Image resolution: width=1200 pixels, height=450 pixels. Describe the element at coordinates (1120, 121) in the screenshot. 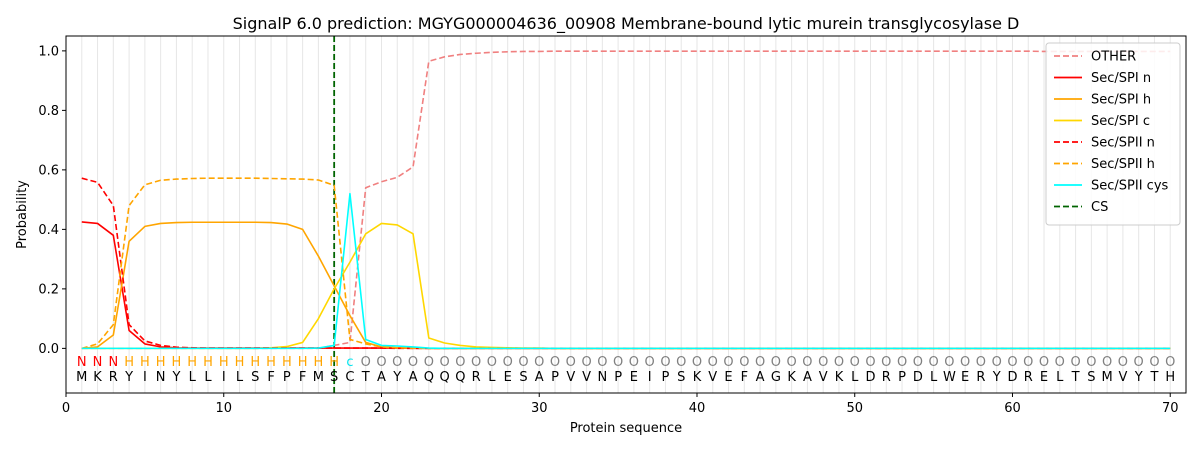

I see `legend-label: Sec/SPI c` at that location.